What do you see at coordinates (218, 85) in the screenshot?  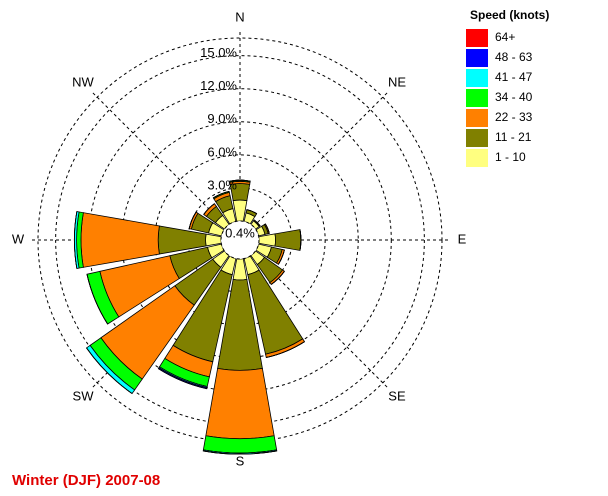 I see `ring-label: 12.0%` at bounding box center [218, 85].